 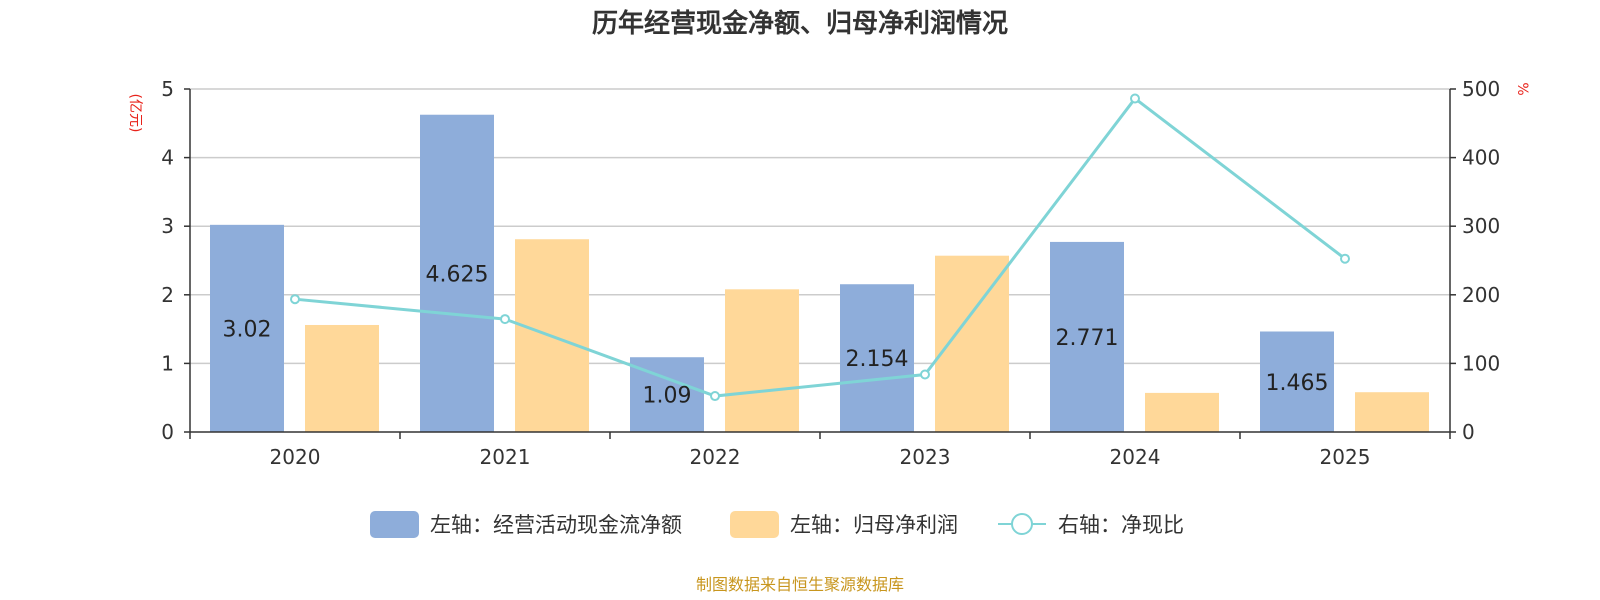 I want to click on legend-marker-cash-ratio, so click(x=1022, y=524).